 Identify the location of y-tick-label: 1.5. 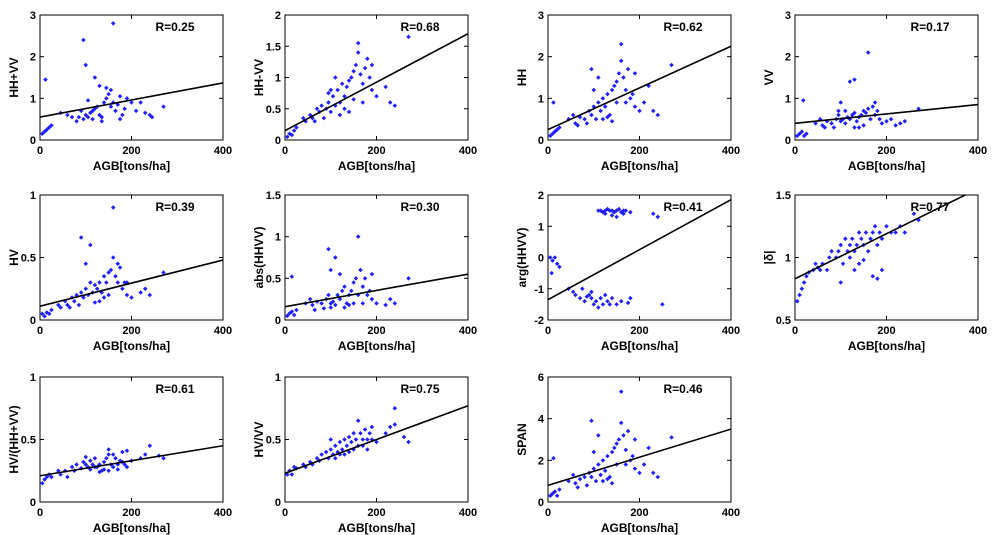
(273, 196).